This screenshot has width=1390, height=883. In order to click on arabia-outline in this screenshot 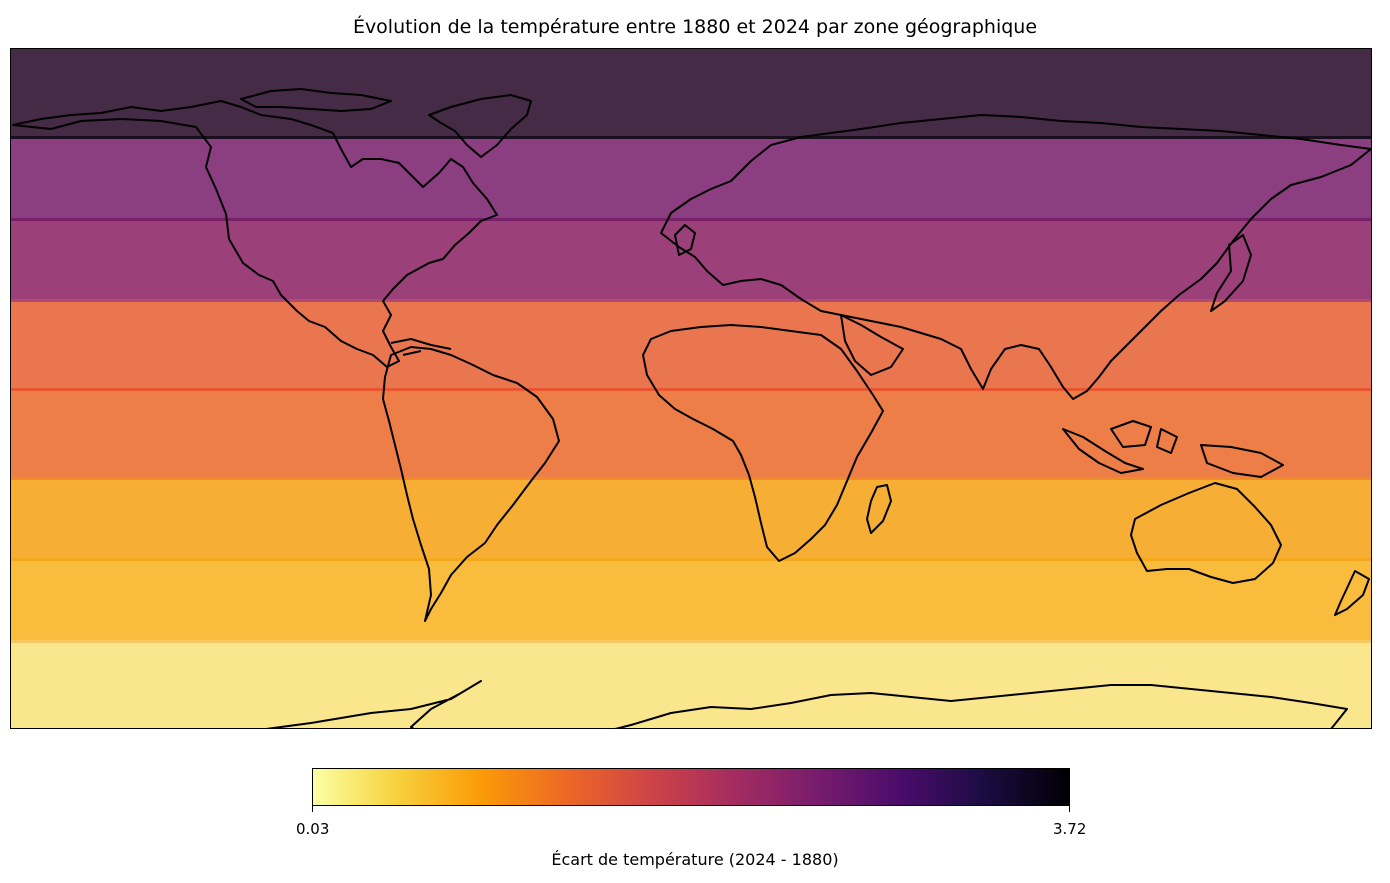, I will do `click(872, 345)`.